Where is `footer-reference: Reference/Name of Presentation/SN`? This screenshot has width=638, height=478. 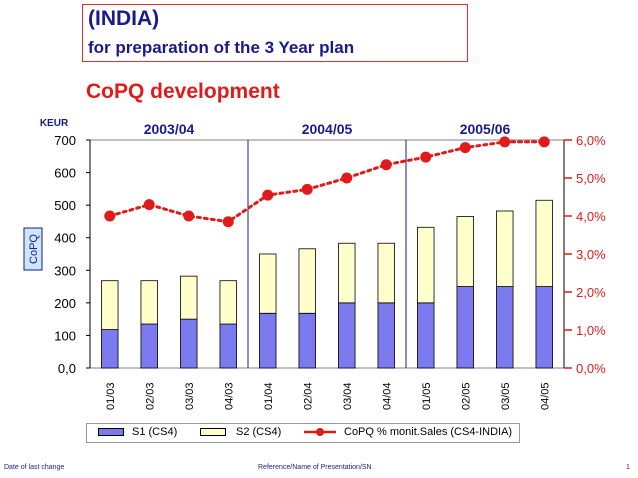
footer-reference: Reference/Name of Presentation/SN is located at coordinates (315, 467).